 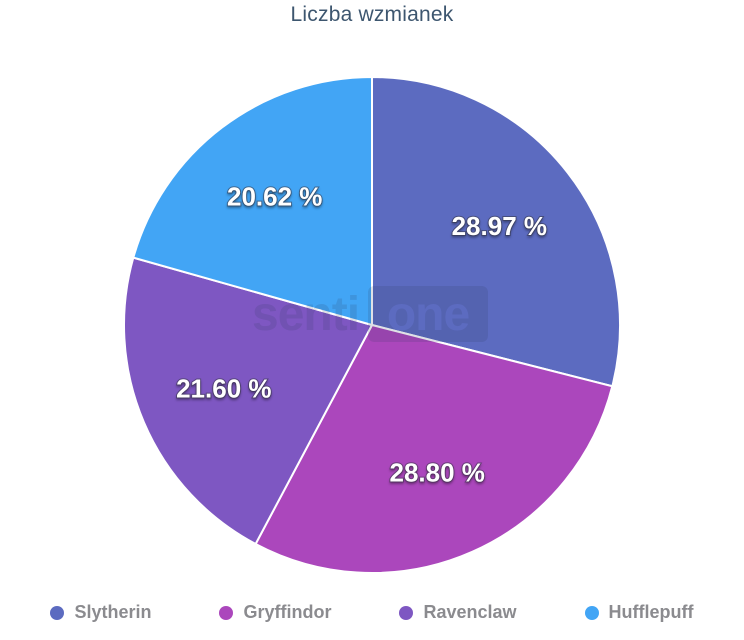 I want to click on legend-label-hufflepuff: Hufflepuff, so click(x=651, y=612).